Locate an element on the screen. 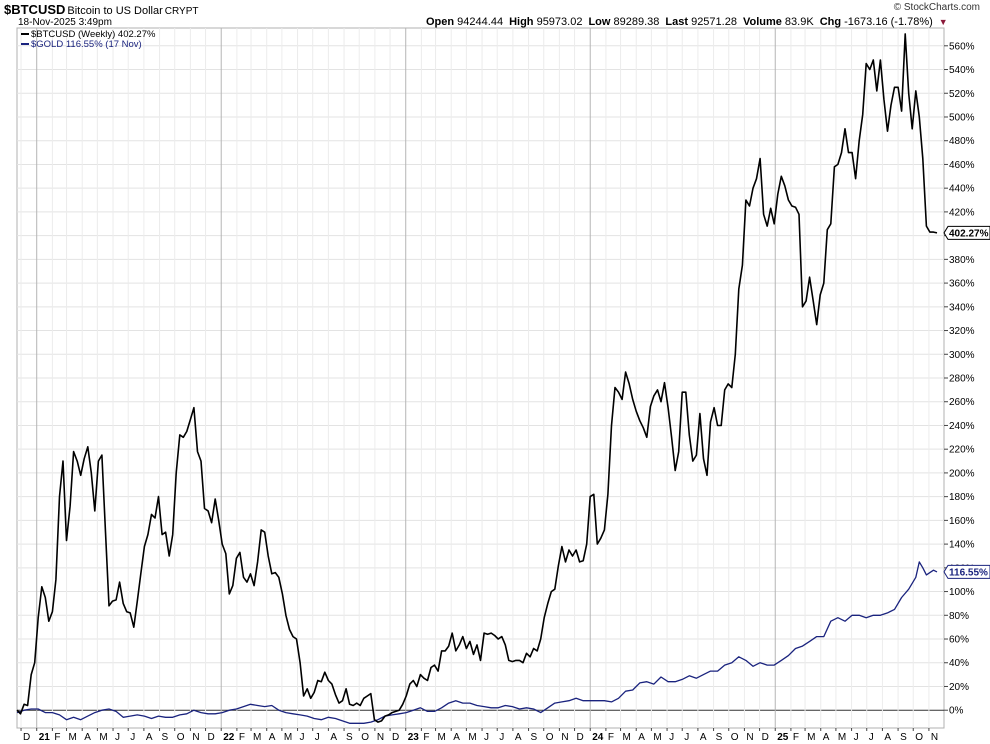 This screenshot has height=744, width=990. quote-label-open: Open is located at coordinates (440, 22).